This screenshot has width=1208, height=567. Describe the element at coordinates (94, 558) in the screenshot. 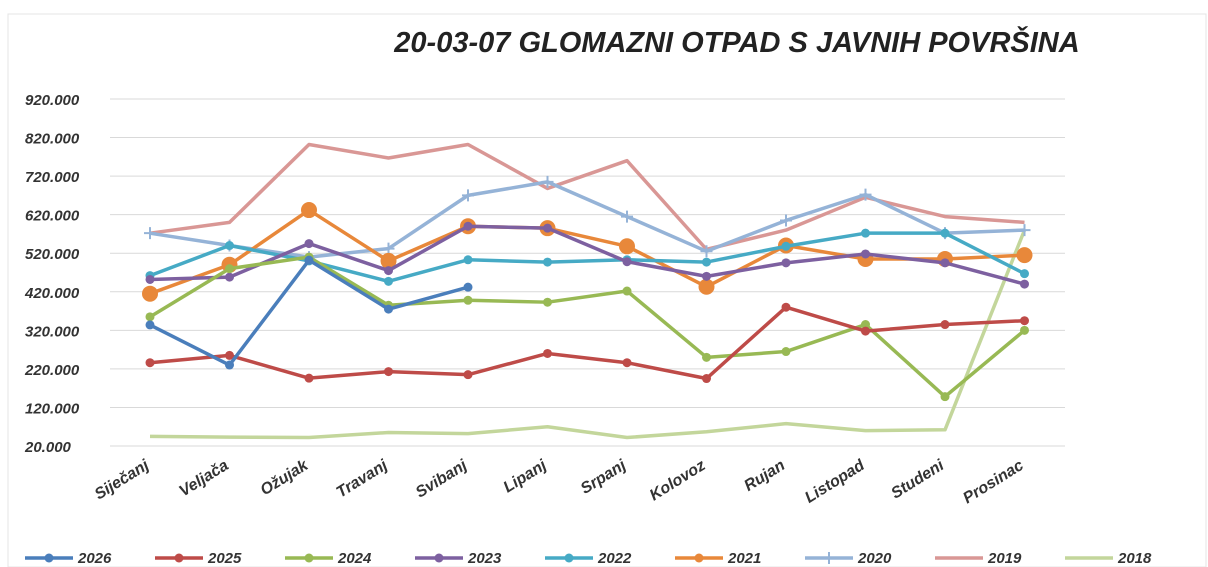

I see `legend-label: 2026` at that location.